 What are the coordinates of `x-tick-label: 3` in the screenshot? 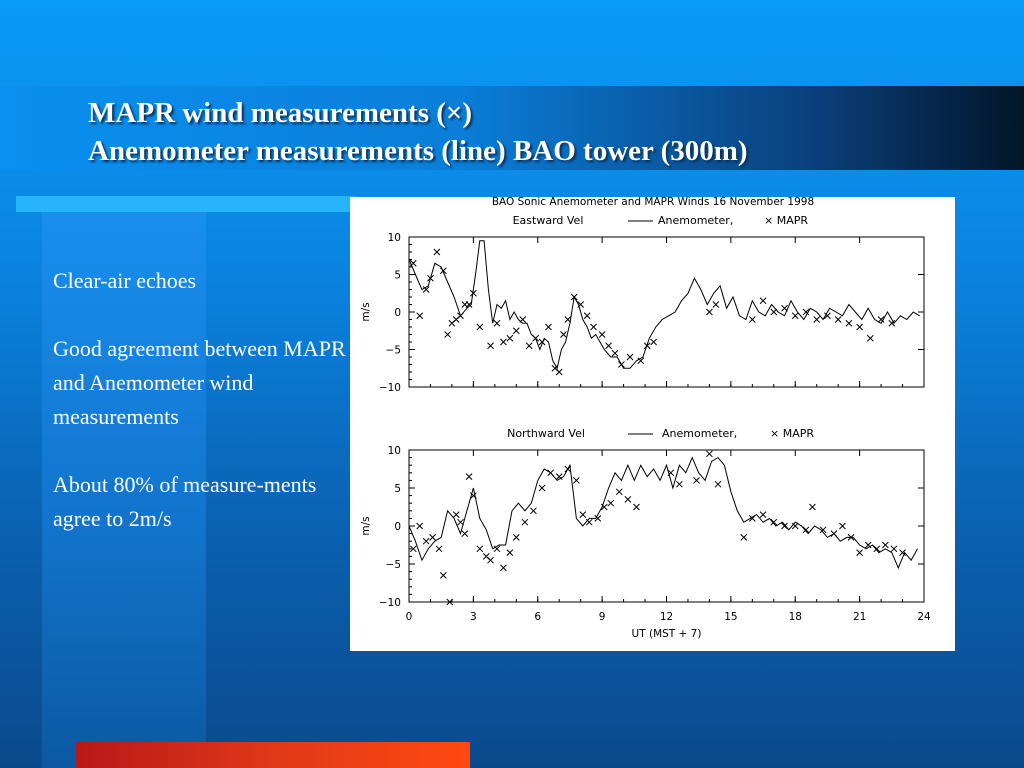 It's located at (473, 617).